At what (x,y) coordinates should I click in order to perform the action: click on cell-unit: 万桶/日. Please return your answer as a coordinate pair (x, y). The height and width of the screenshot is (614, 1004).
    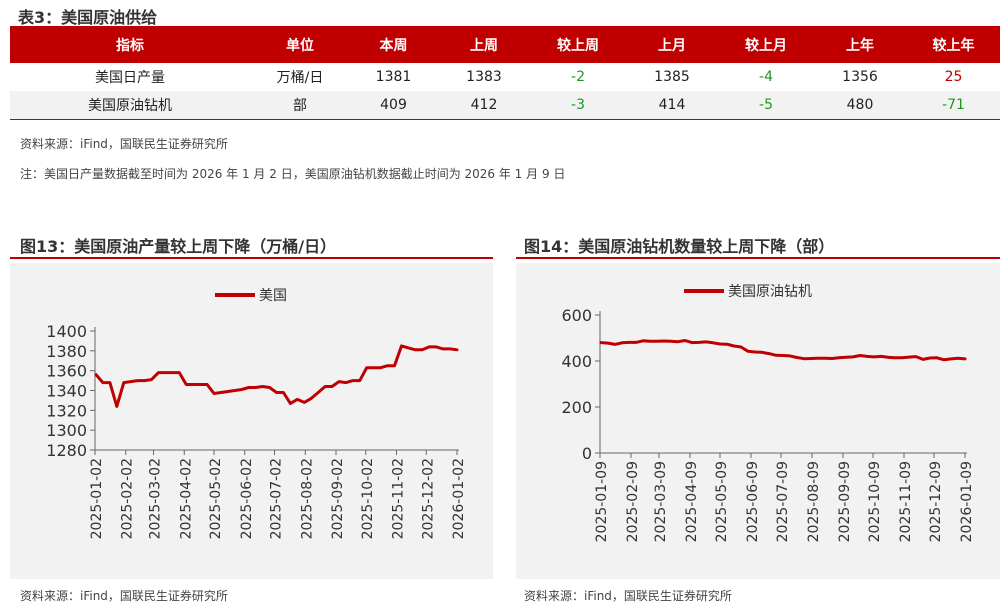
    Looking at the image, I should click on (300, 77).